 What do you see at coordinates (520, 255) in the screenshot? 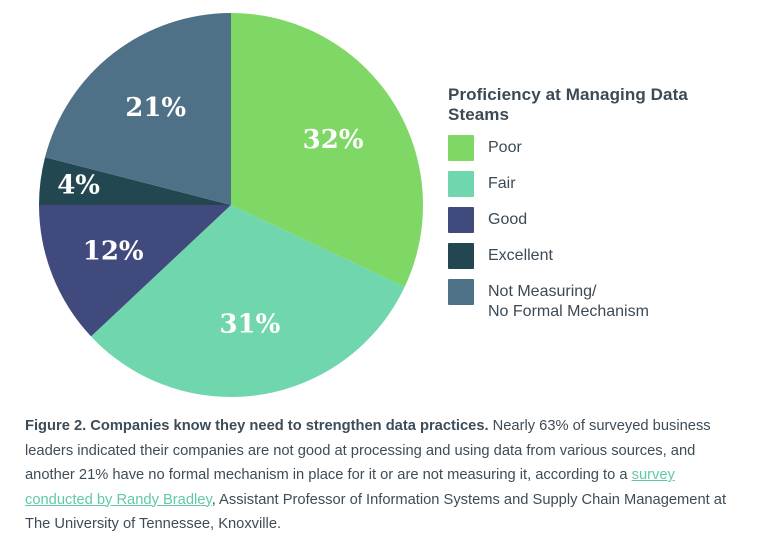
I see `legend-label-excellent: Excellent` at bounding box center [520, 255].